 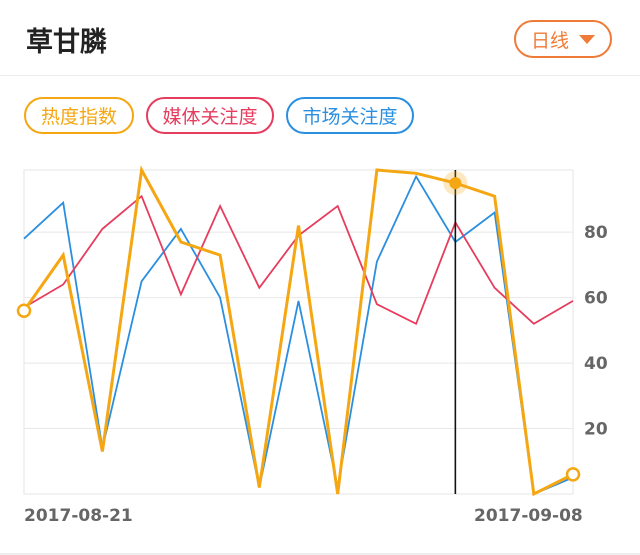 I want to click on legend-chip-heat: 热度指数, so click(x=79, y=115).